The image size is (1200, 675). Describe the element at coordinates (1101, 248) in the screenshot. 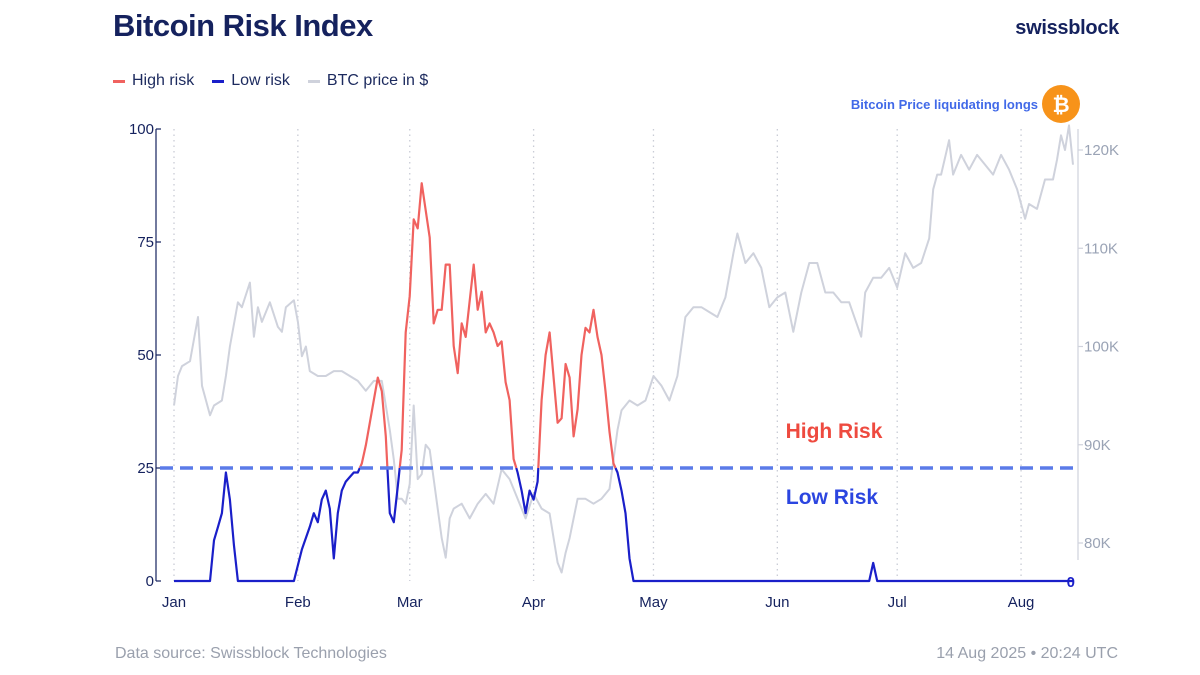

I see `y-right-tick-label: 110K` at that location.